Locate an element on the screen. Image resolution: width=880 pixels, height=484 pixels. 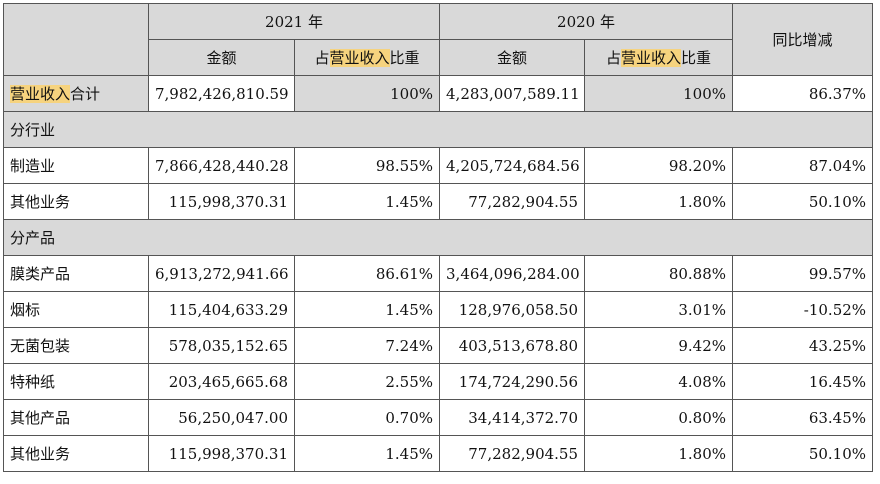
header-share-2021: 占营业收入比重 is located at coordinates (367, 57).